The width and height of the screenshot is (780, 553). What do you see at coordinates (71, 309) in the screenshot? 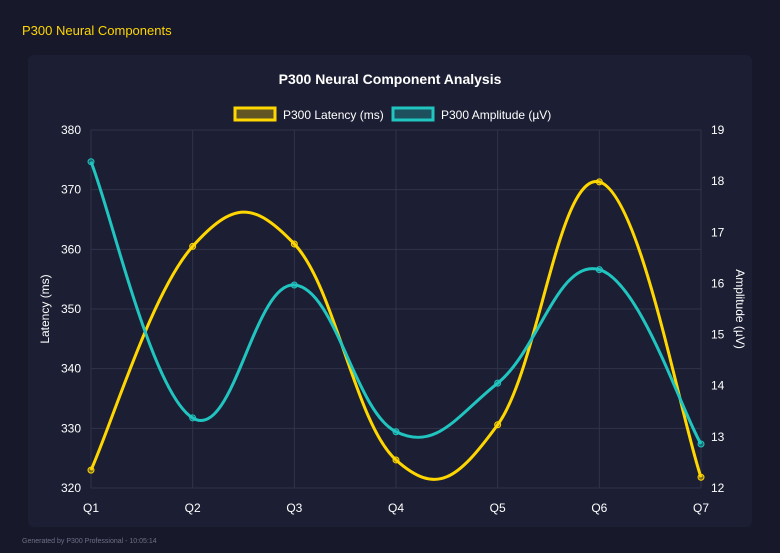
I see `y-tick-label: 350` at bounding box center [71, 309].